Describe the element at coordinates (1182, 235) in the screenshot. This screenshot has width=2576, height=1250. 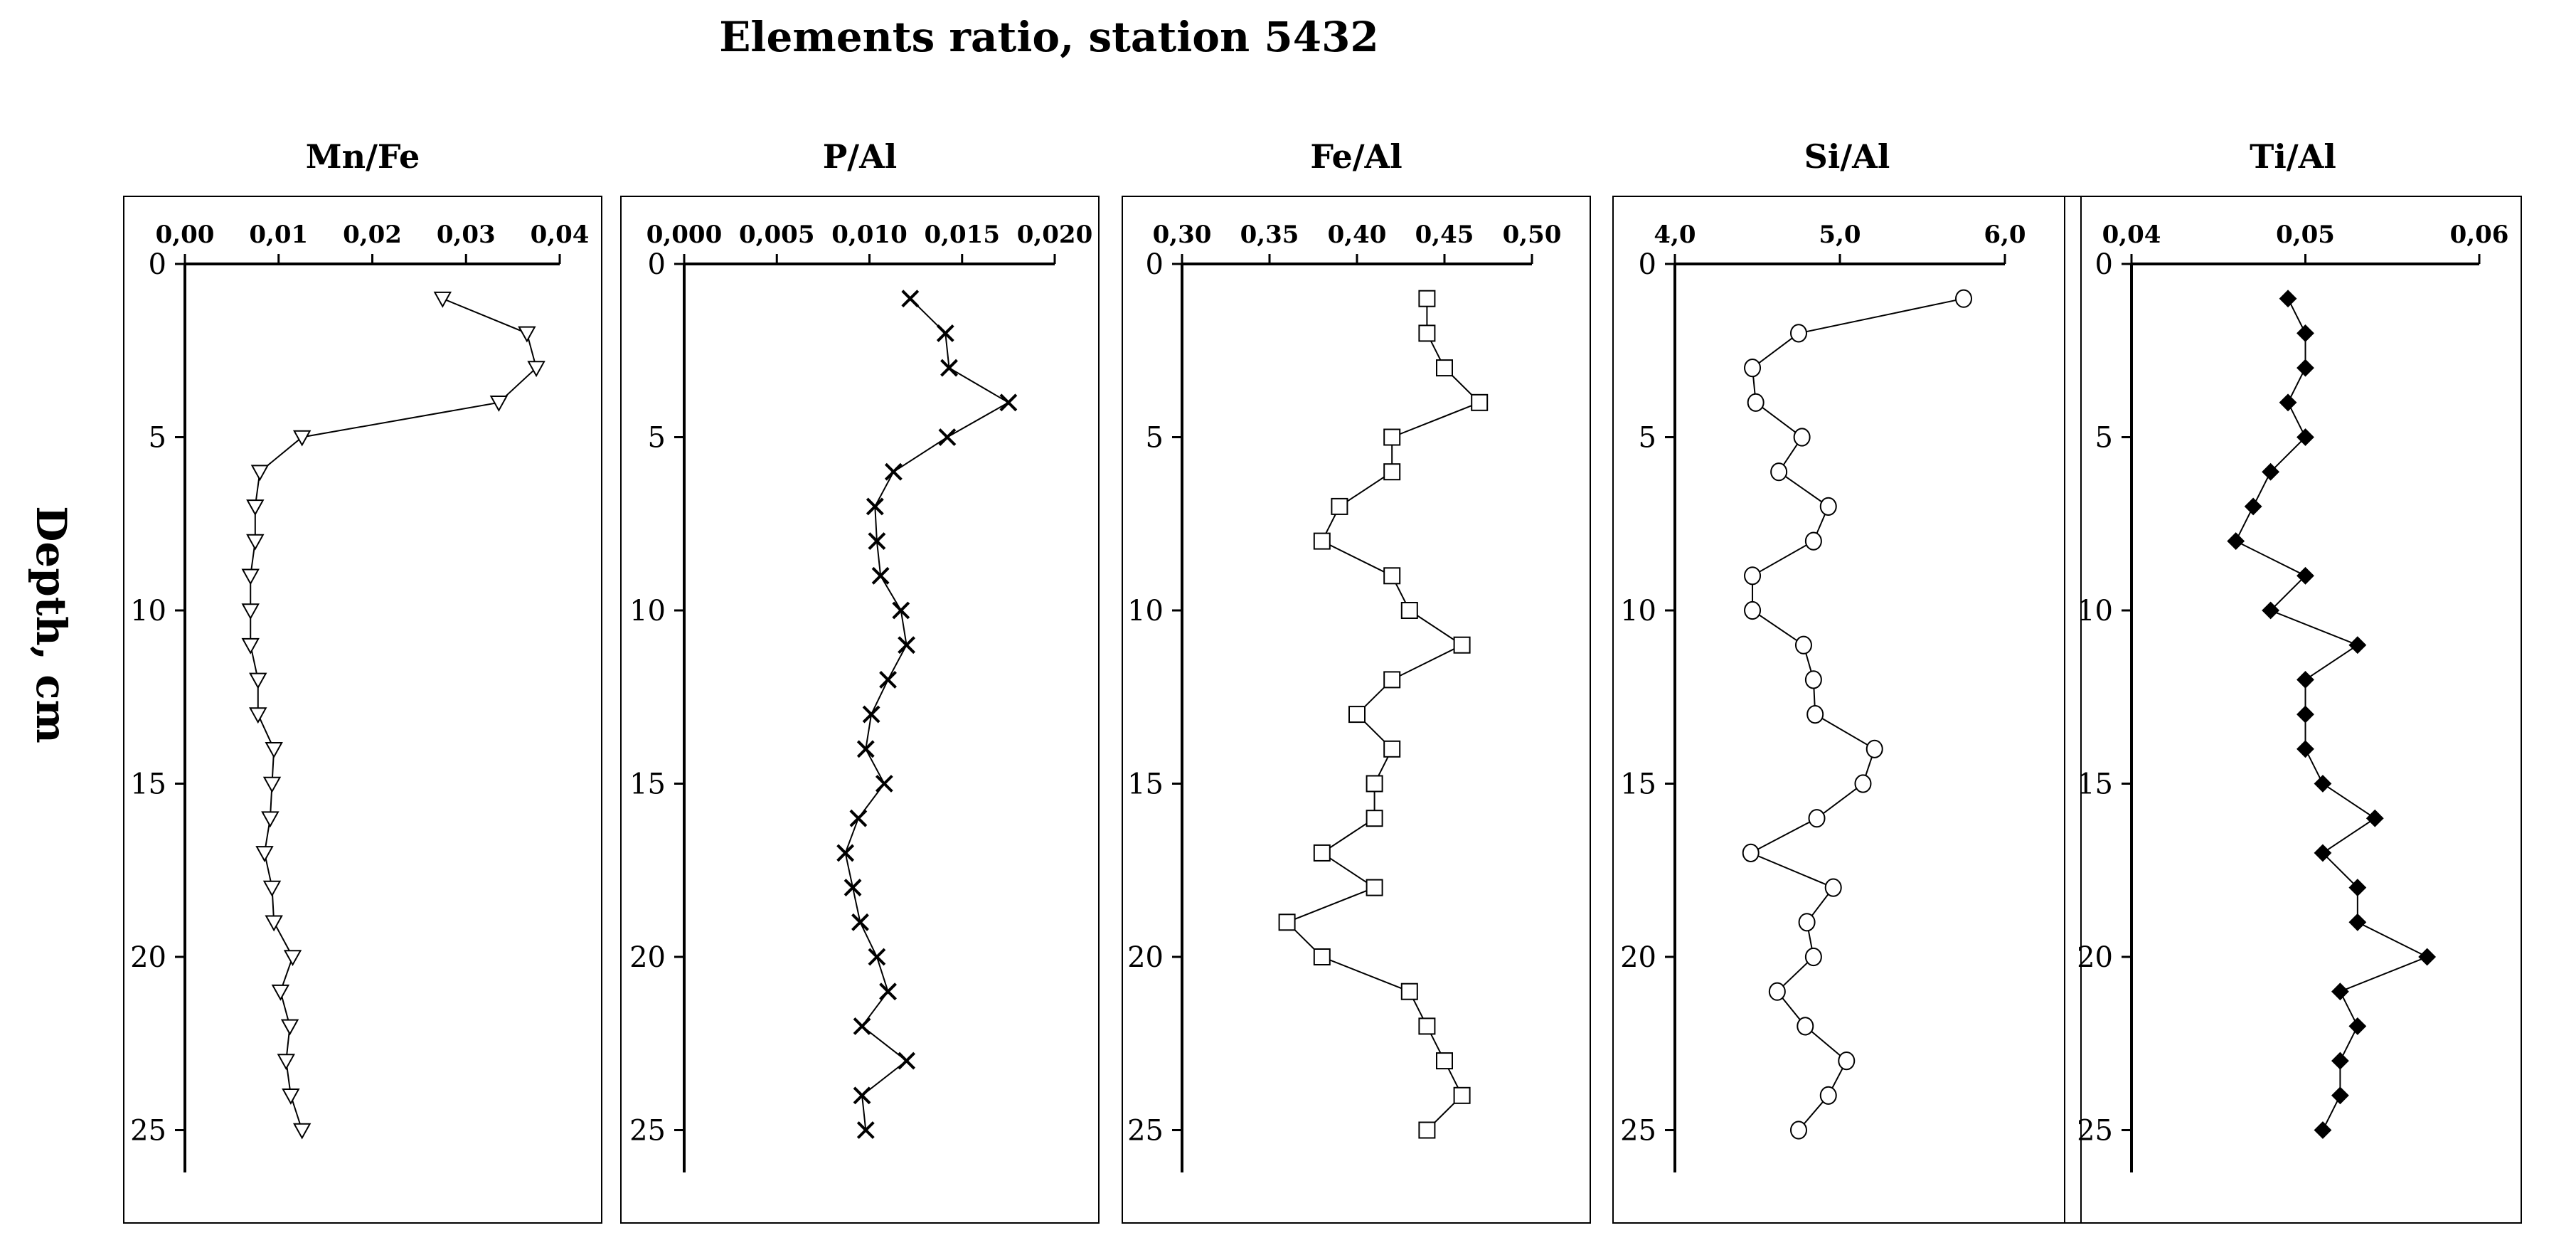
I see `x-tick-label: 0,30` at that location.